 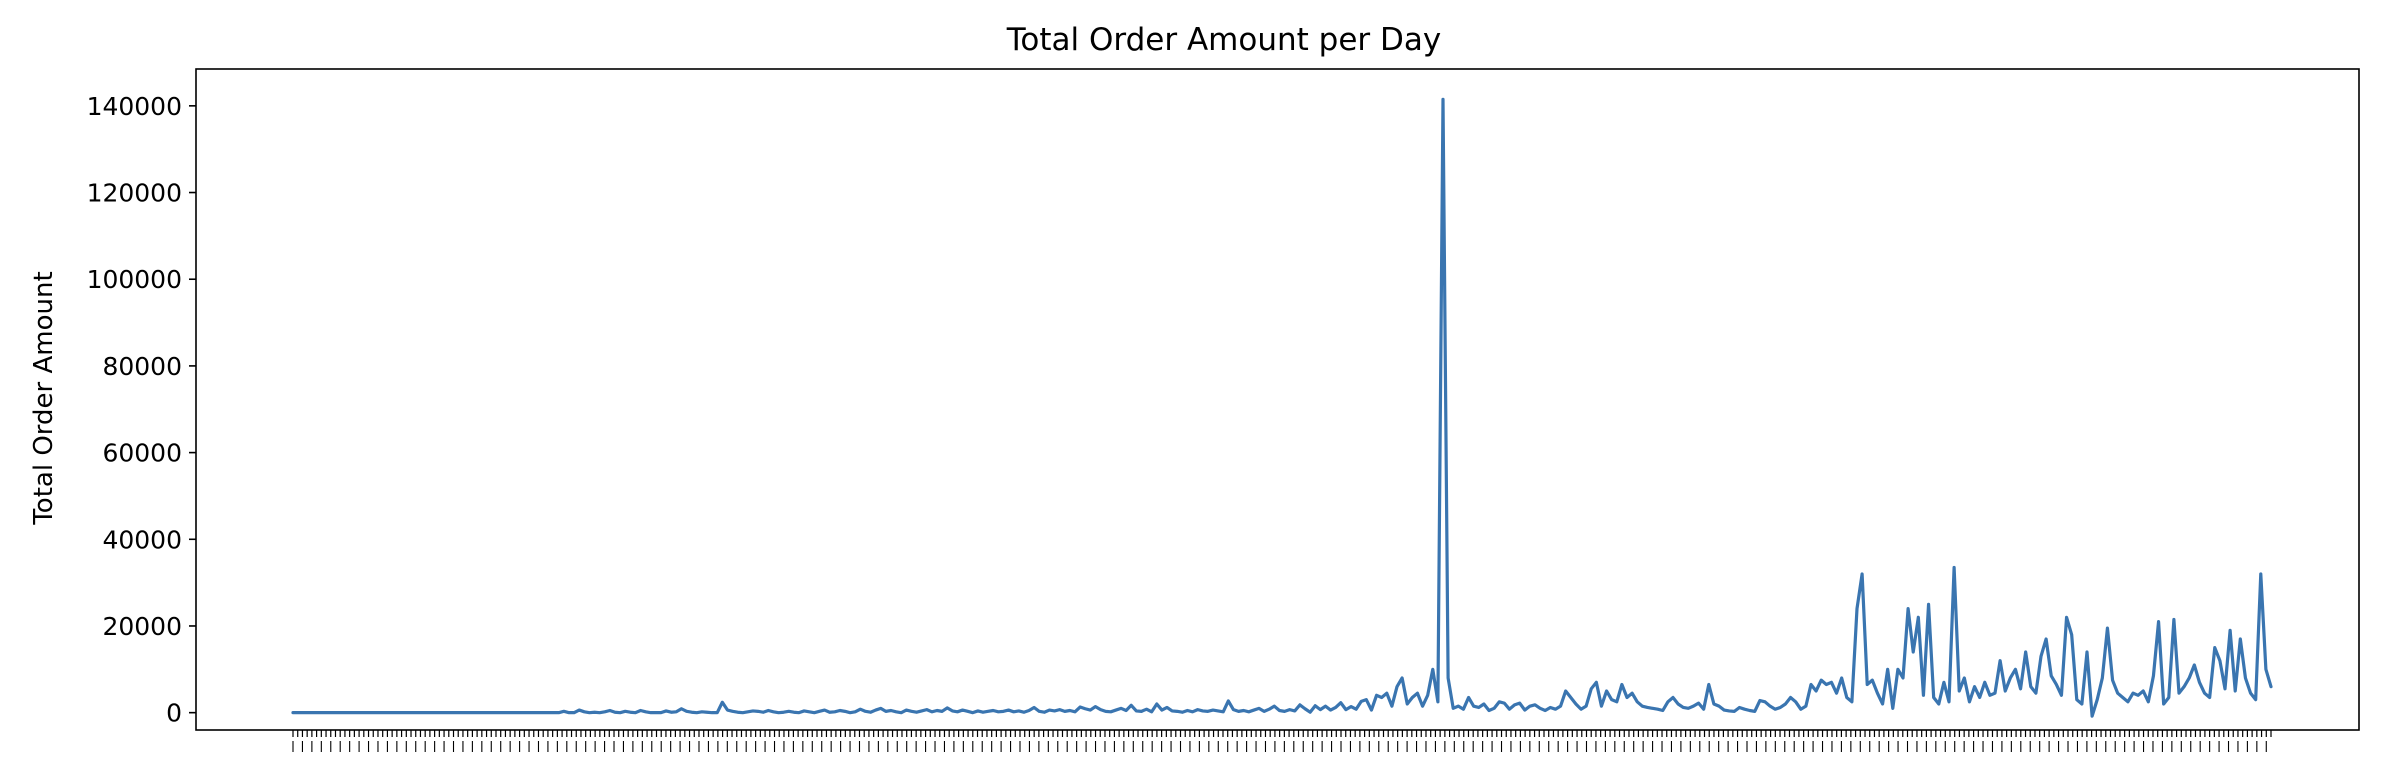 I want to click on x-axis-ticks, so click(x=1282, y=741).